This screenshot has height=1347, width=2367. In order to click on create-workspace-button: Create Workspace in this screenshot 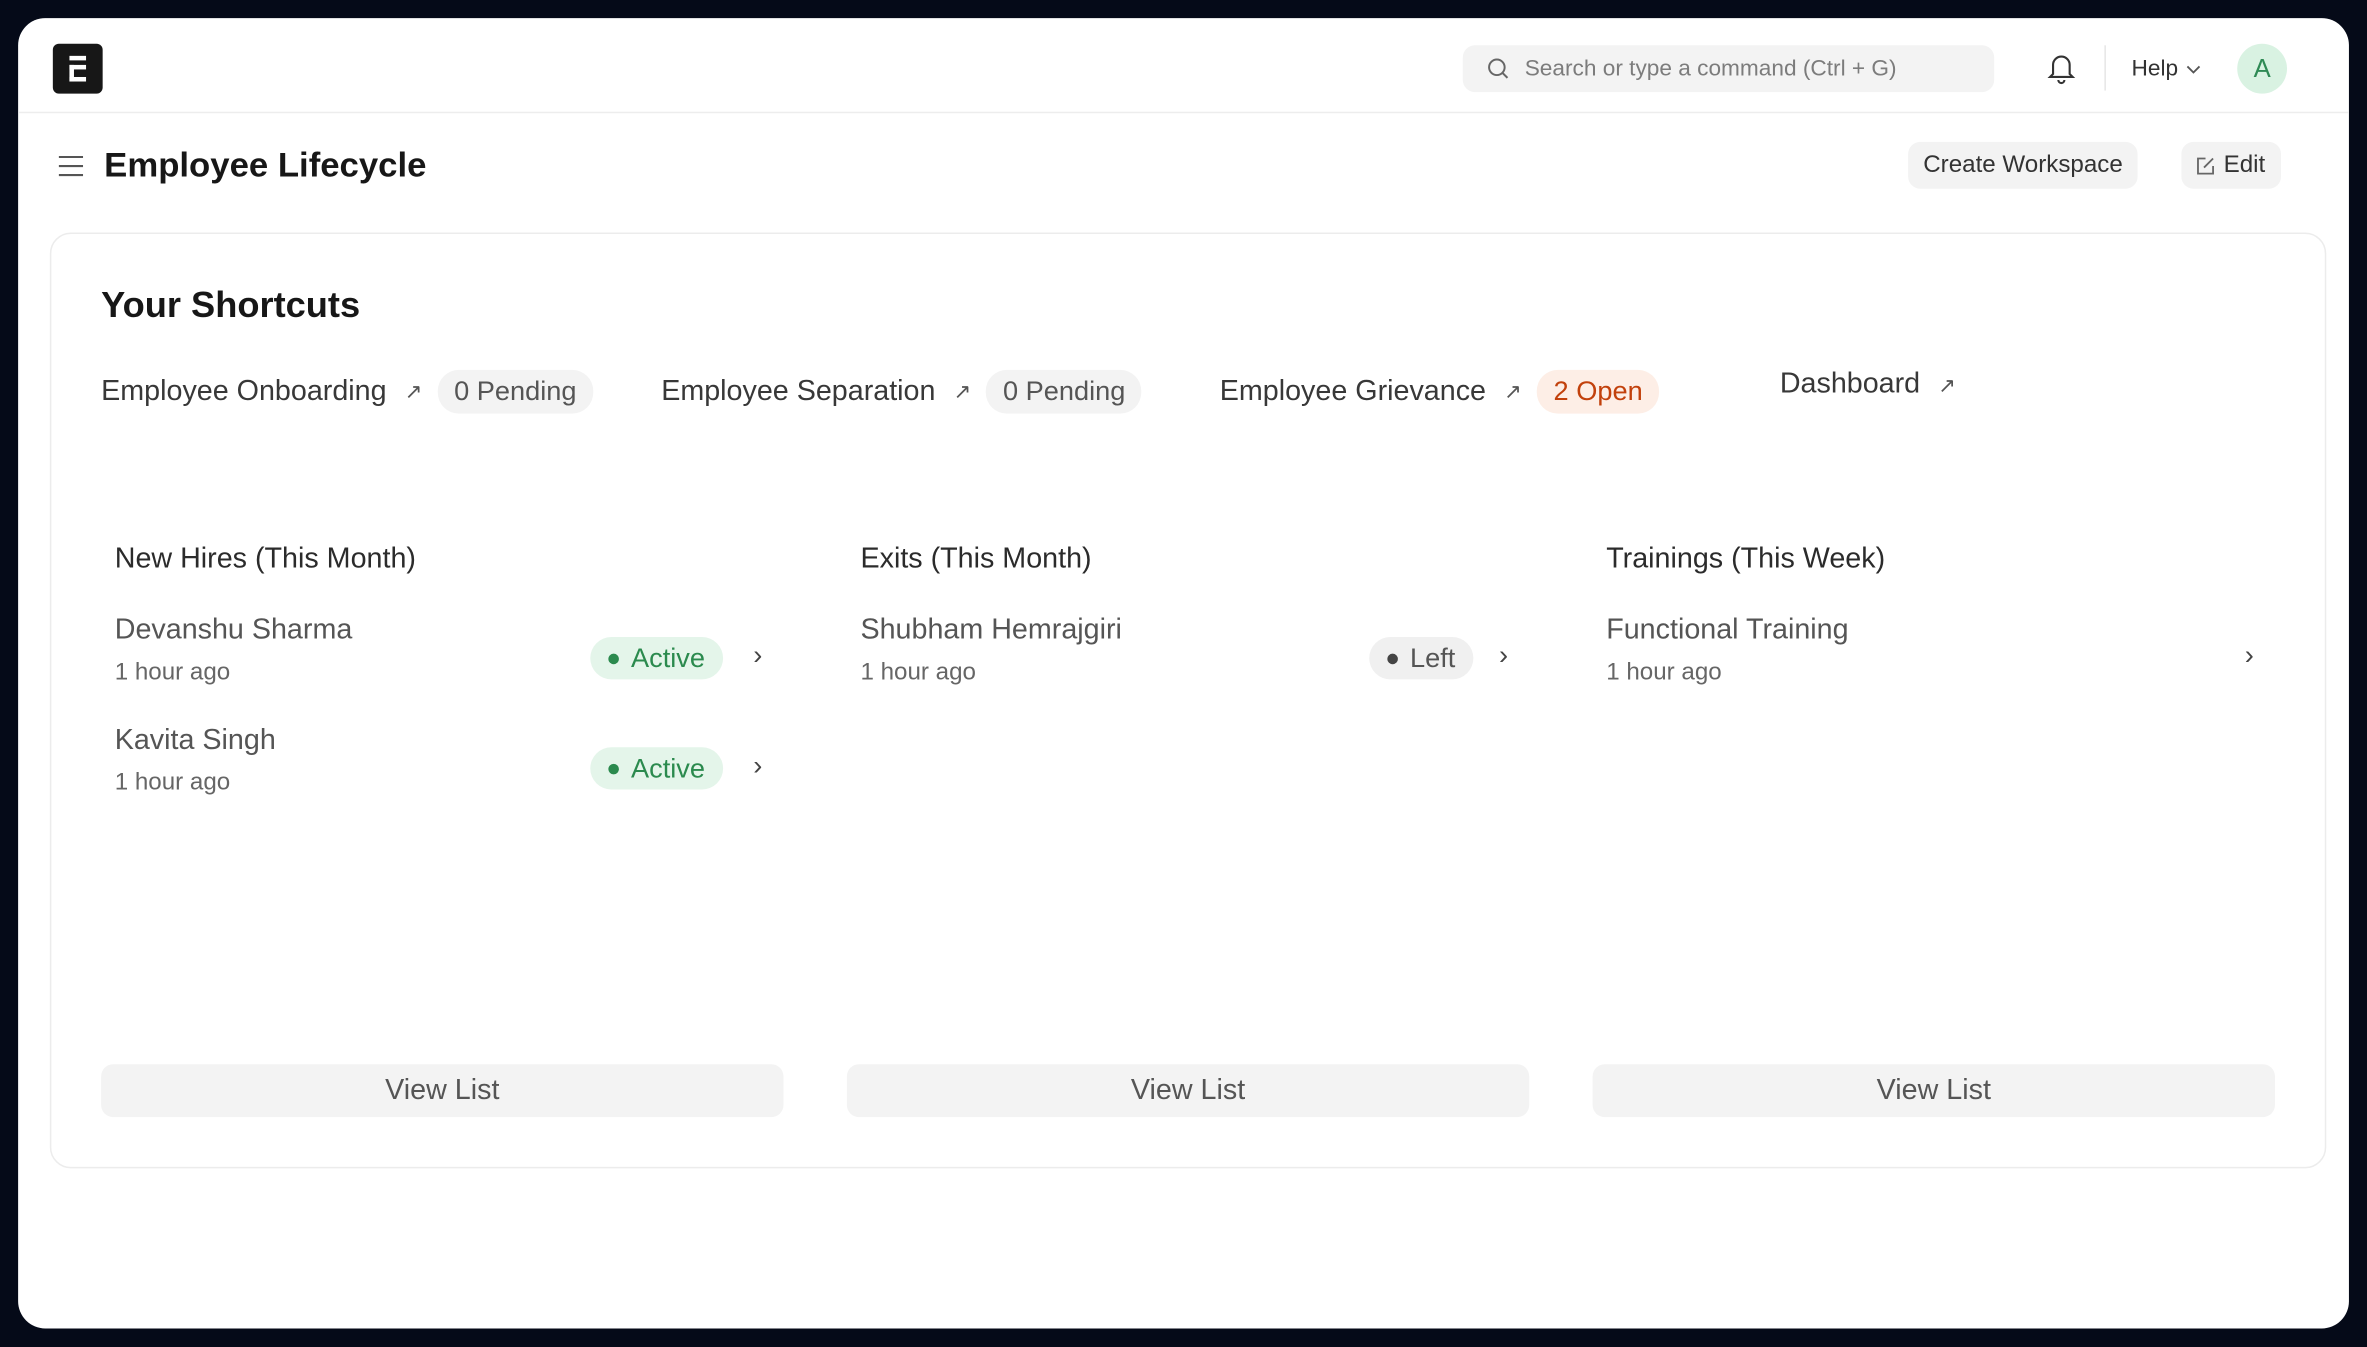, I will do `click(2023, 165)`.